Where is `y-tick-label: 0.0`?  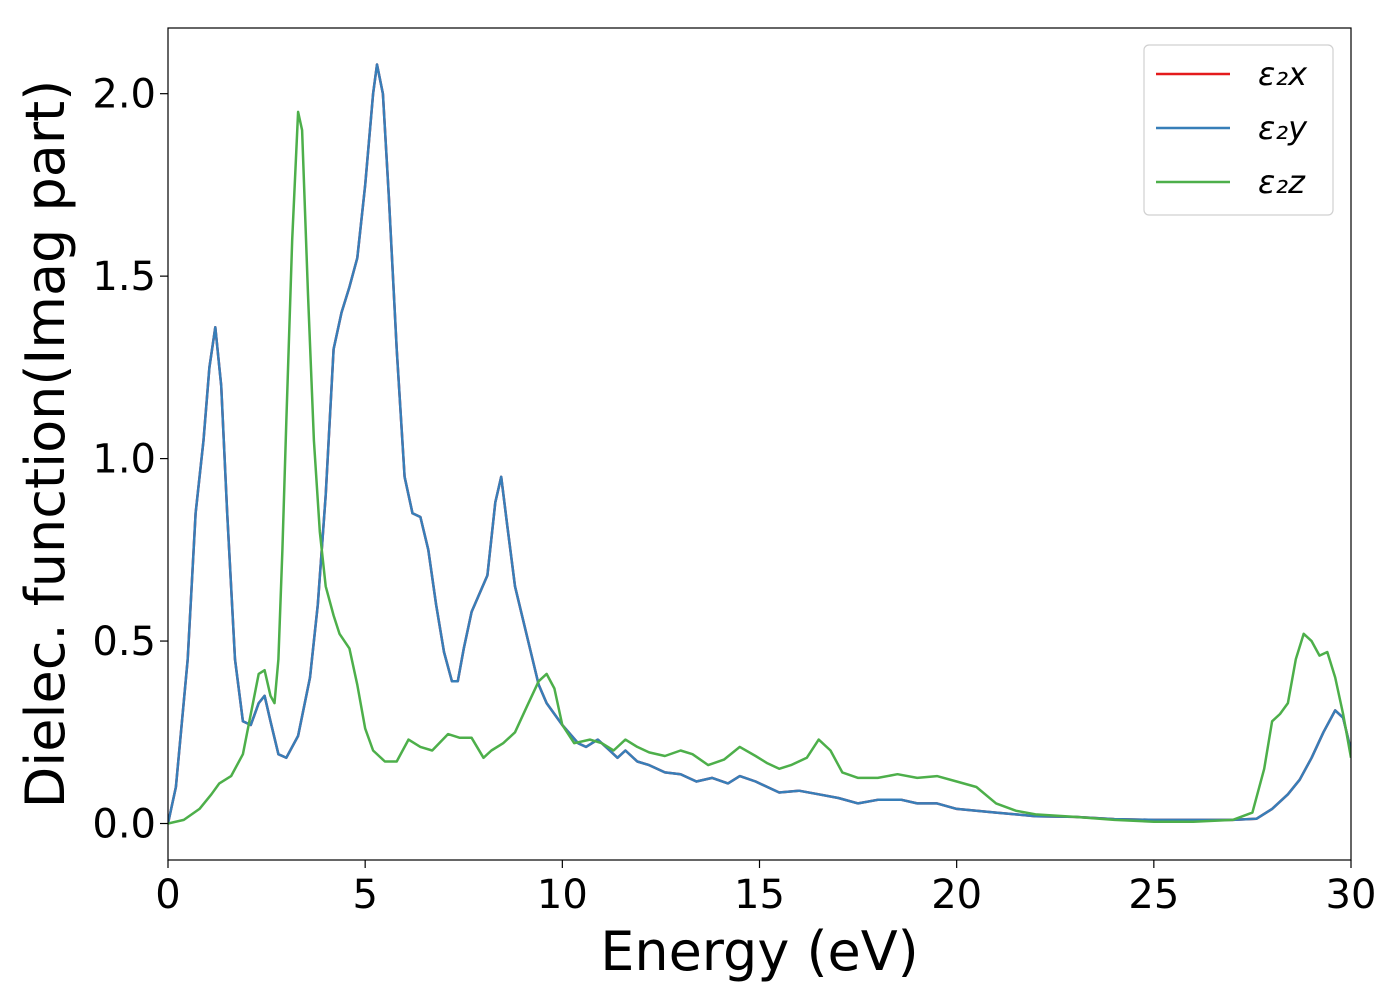 y-tick-label: 0.0 is located at coordinates (124, 825).